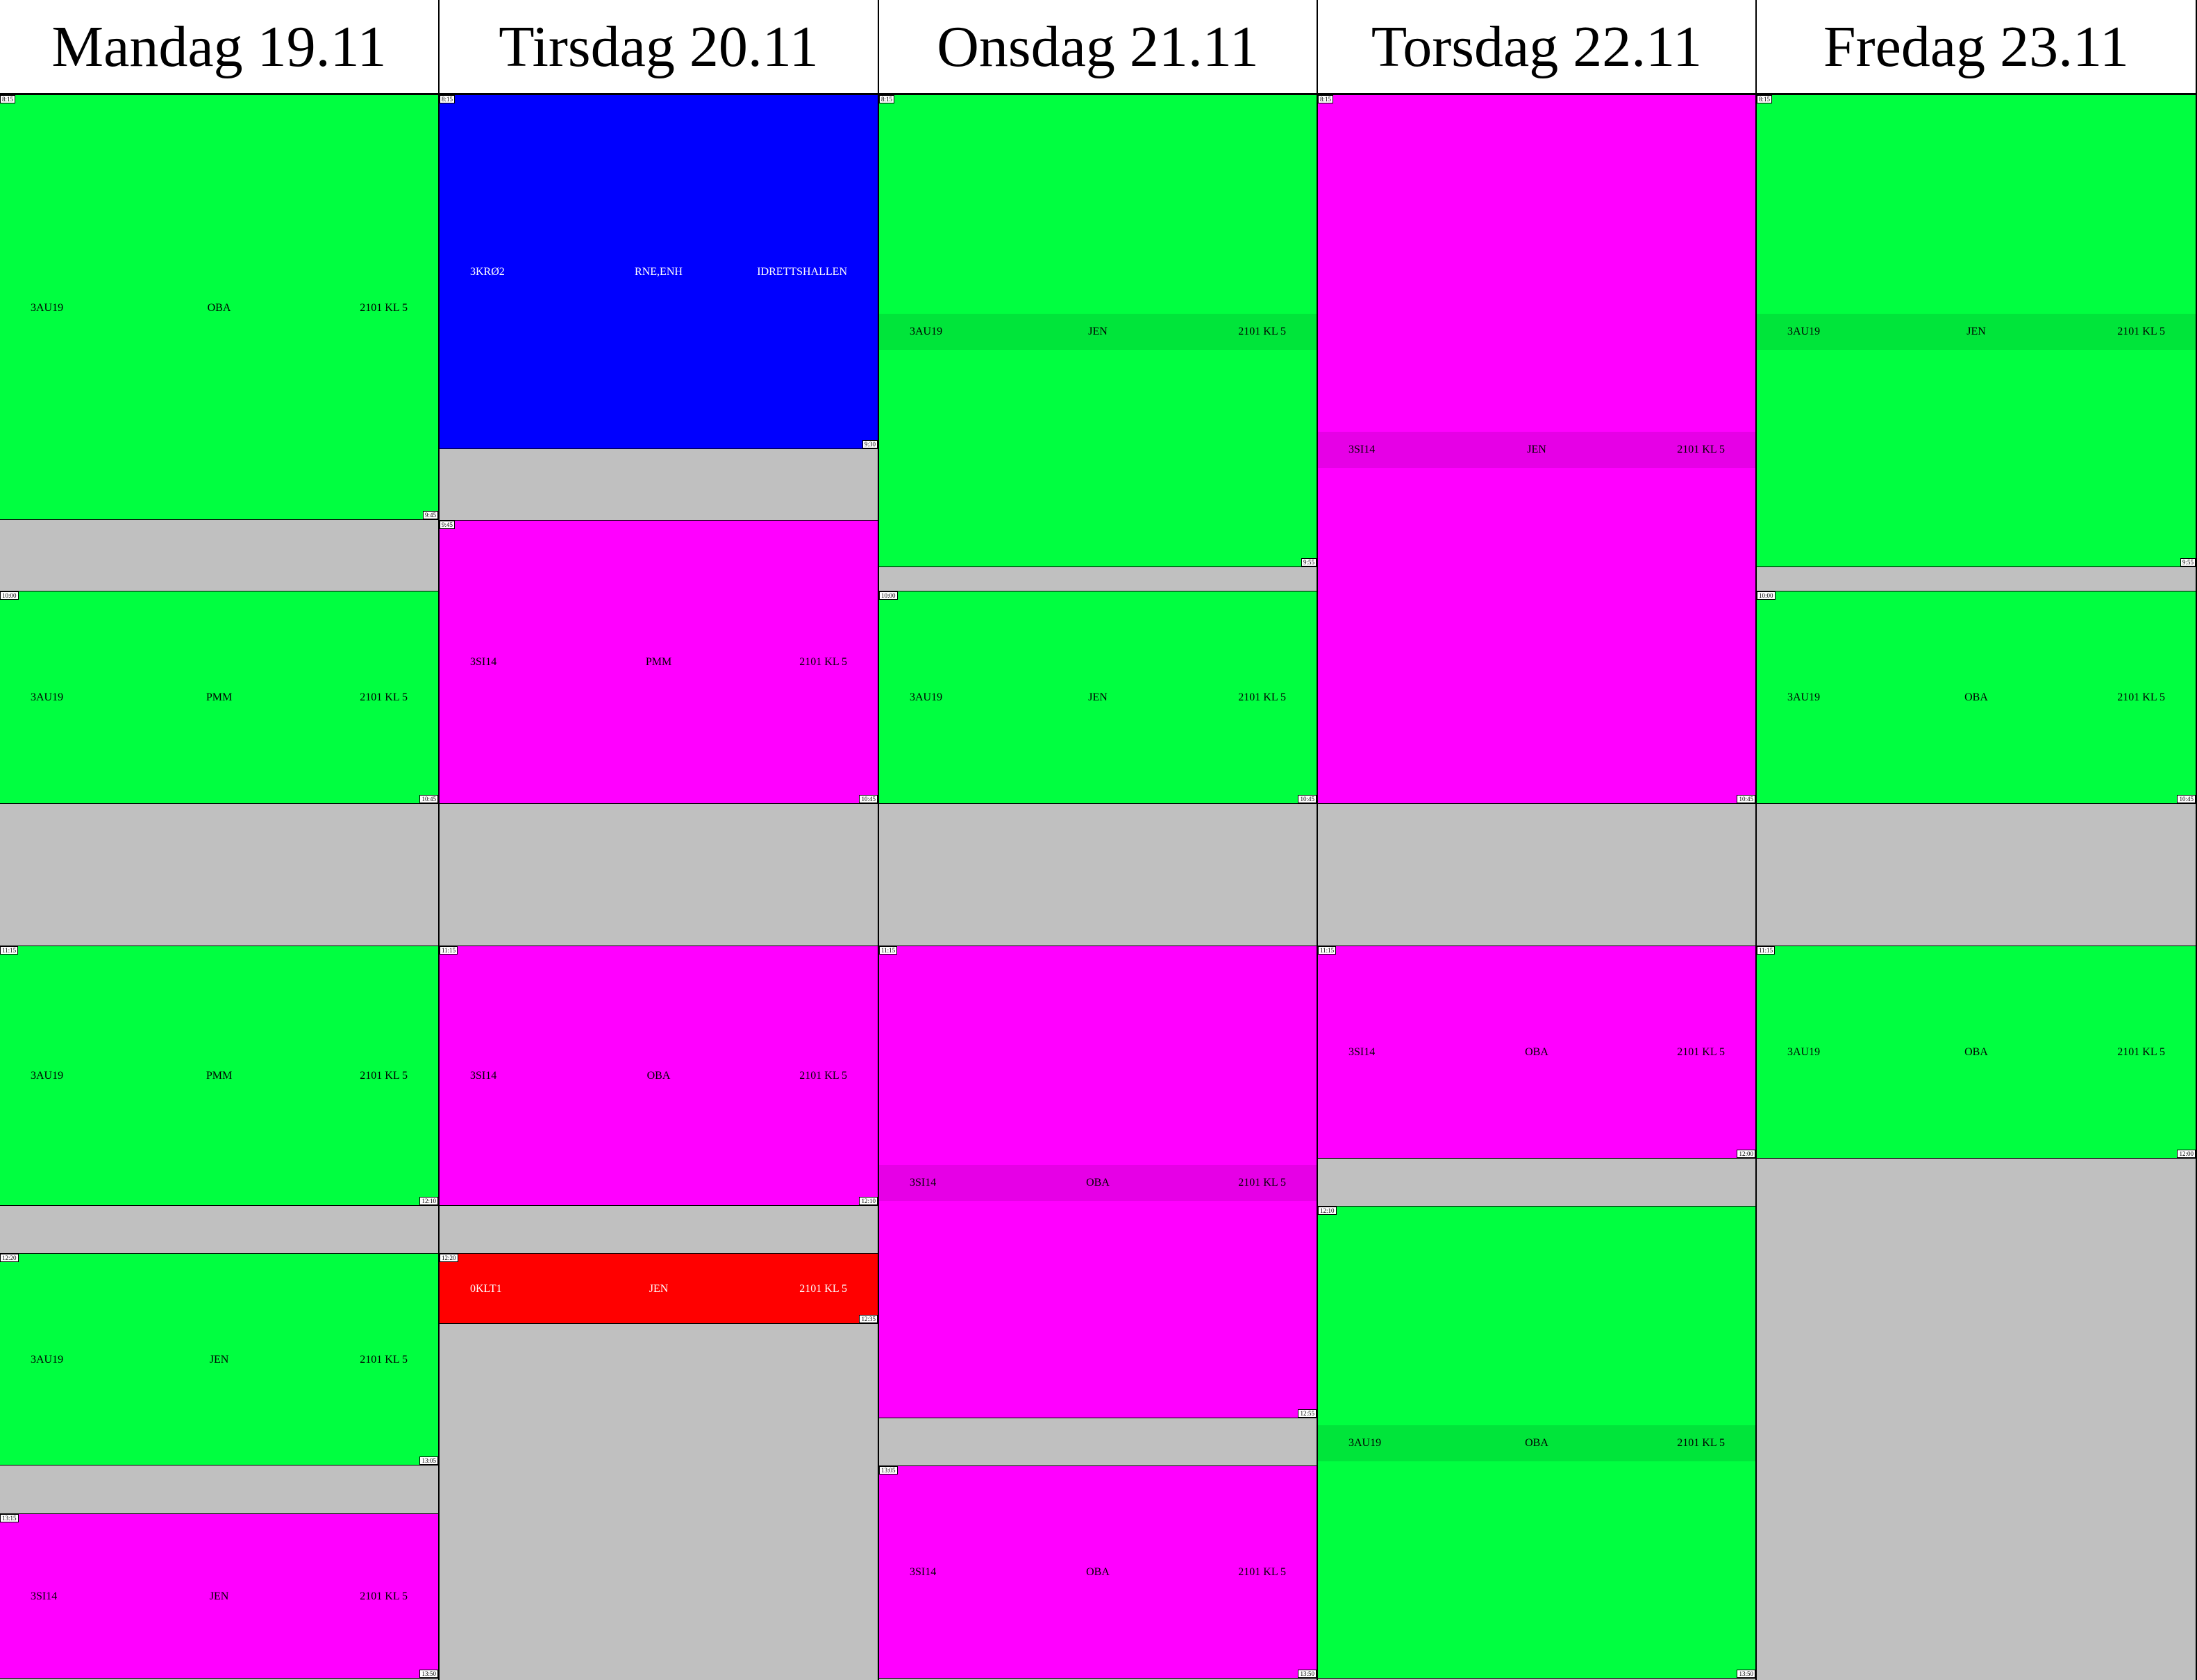 This screenshot has width=2197, height=1680. I want to click on lesson-teacher: PMM, so click(659, 662).